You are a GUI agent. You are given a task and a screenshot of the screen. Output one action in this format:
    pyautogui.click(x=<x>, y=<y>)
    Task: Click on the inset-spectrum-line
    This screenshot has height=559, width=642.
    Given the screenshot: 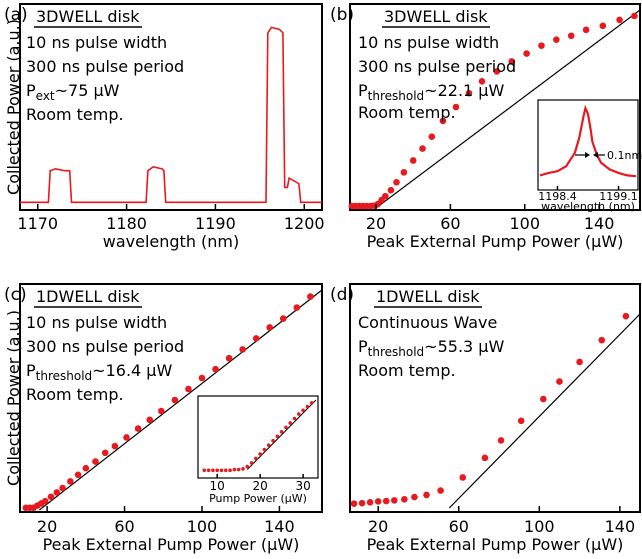 What is the action you would take?
    pyautogui.click(x=588, y=141)
    